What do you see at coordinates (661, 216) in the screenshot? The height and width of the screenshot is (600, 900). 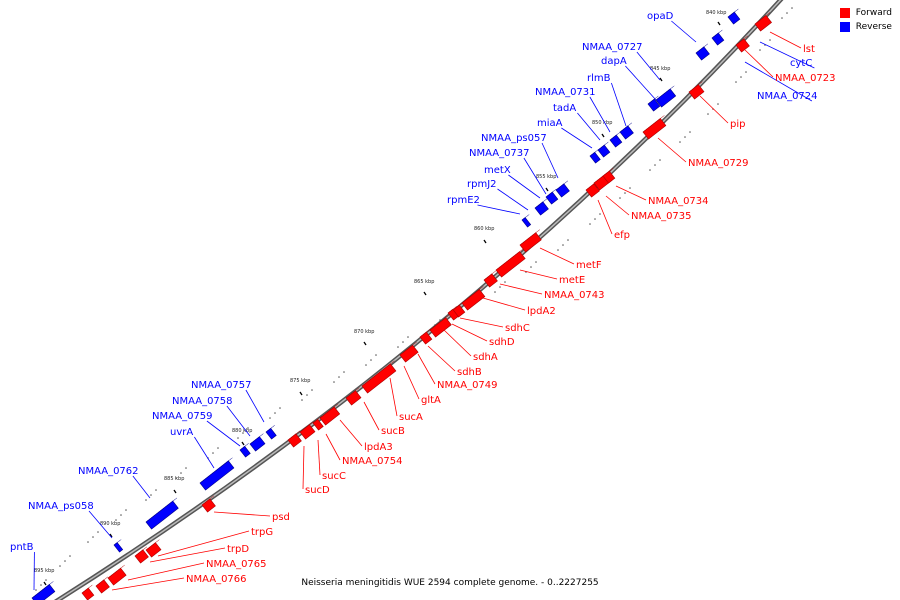 I see `gene-label-nmaa_0735: NMAA_0735` at bounding box center [661, 216].